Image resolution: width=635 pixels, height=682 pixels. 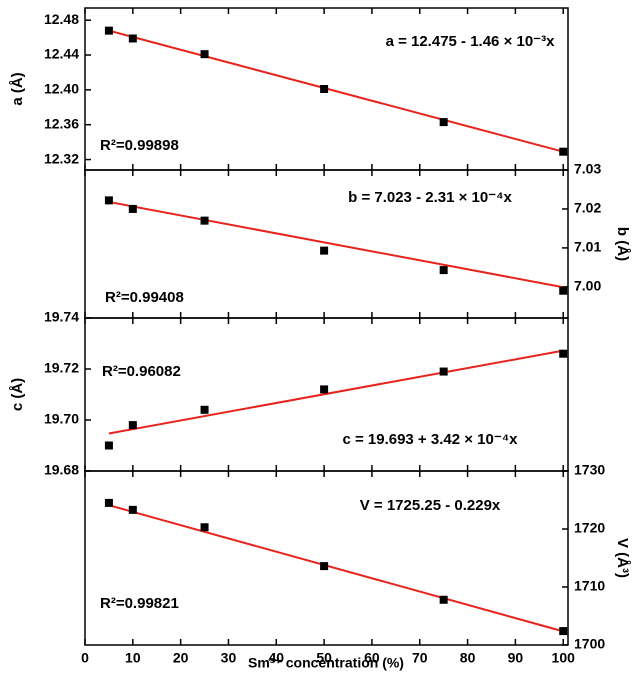 What do you see at coordinates (139, 603) in the screenshot?
I see `r-squared: R²=0.99821` at bounding box center [139, 603].